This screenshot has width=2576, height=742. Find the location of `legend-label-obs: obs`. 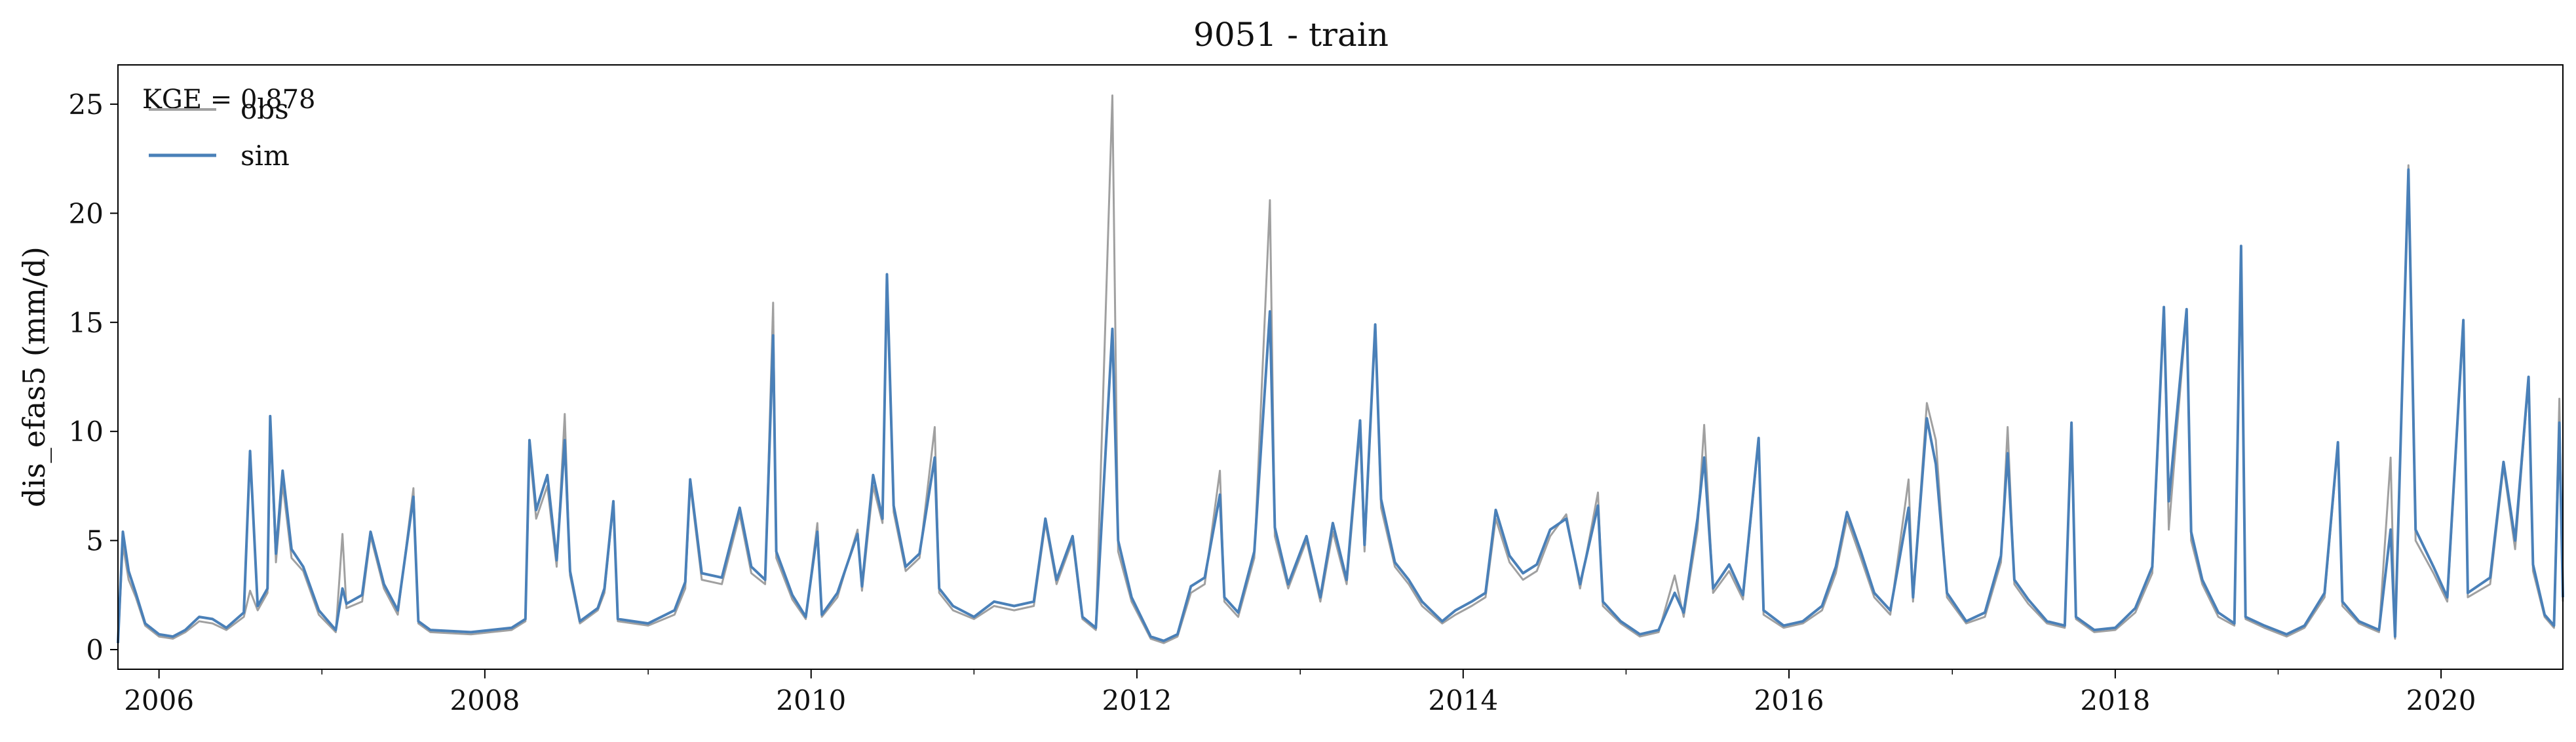

legend-label-obs: obs is located at coordinates (264, 109).